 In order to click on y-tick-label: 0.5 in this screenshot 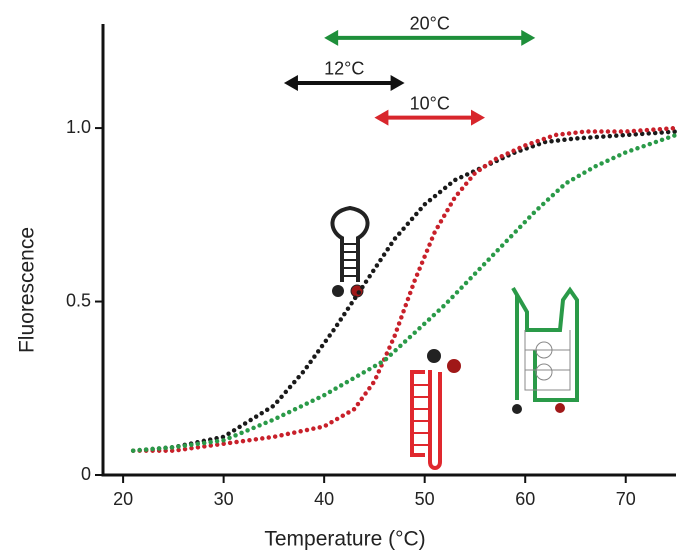, I will do `click(78, 300)`.